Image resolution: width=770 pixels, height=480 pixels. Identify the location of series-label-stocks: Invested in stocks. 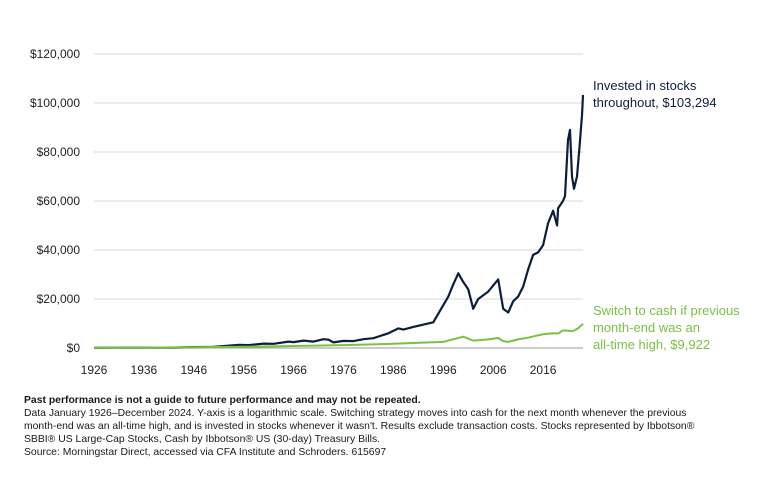
(645, 85).